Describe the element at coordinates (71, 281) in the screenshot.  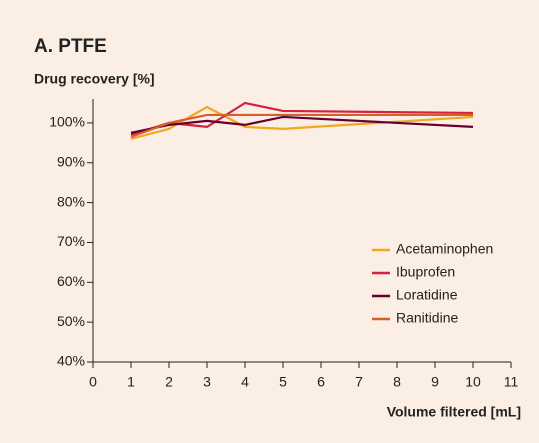
I see `y-tick-label: 60%` at that location.